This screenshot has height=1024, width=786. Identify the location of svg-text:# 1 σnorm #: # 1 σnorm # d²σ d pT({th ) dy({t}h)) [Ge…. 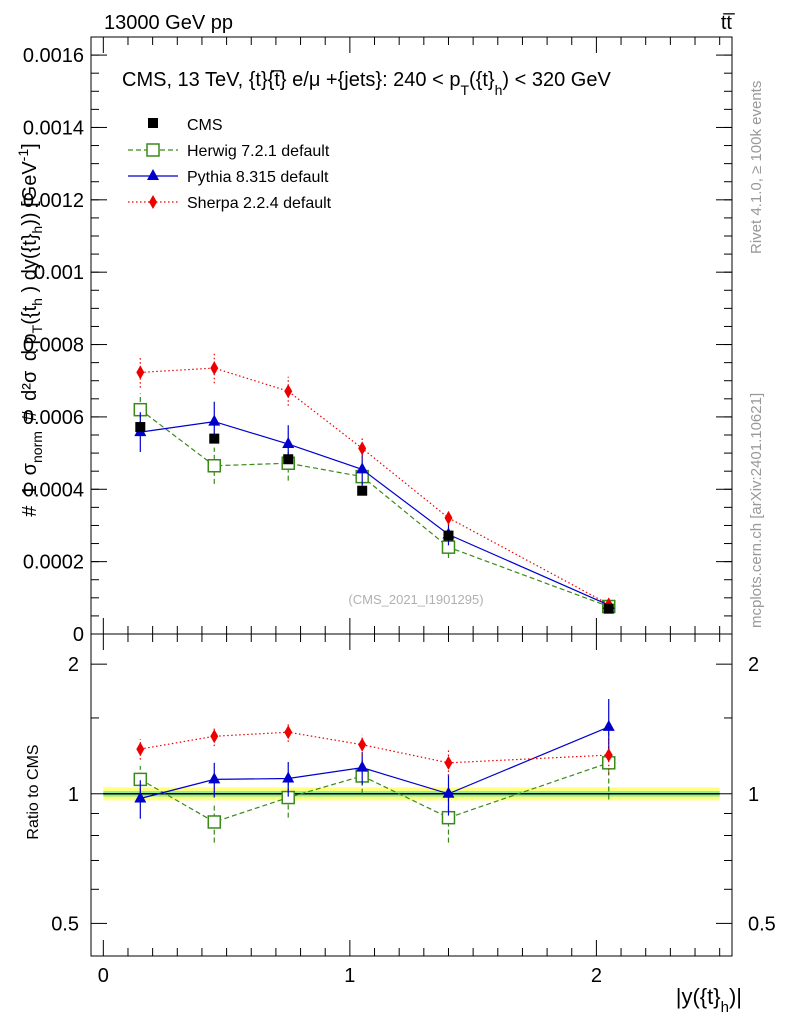
(31, 329).